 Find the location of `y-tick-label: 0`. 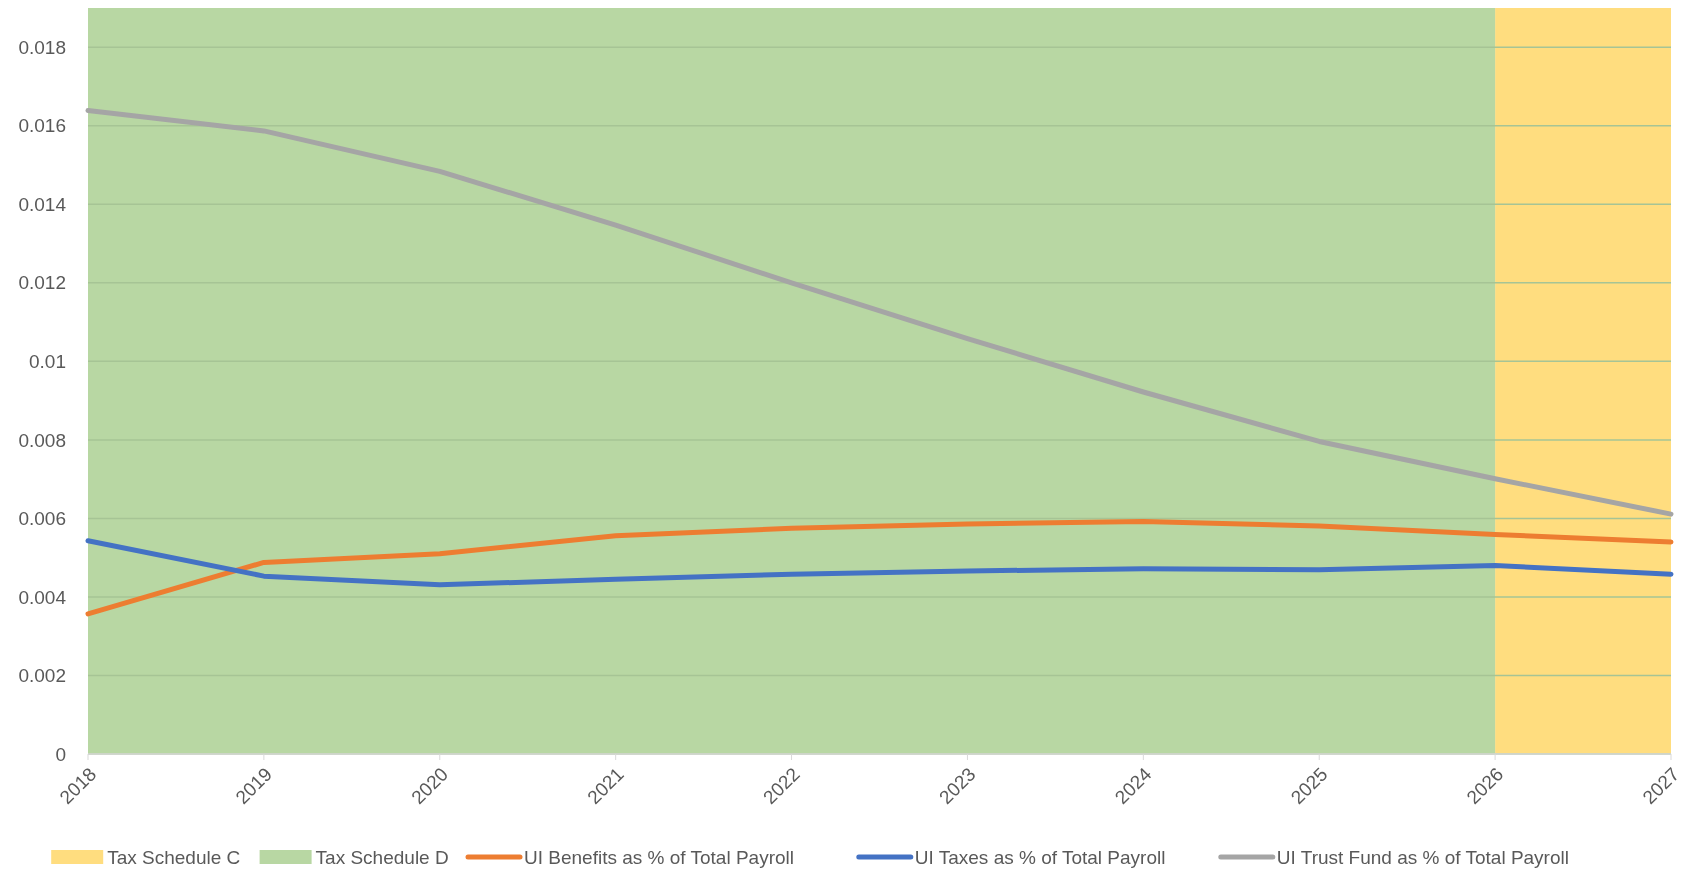

y-tick-label: 0 is located at coordinates (60, 754).